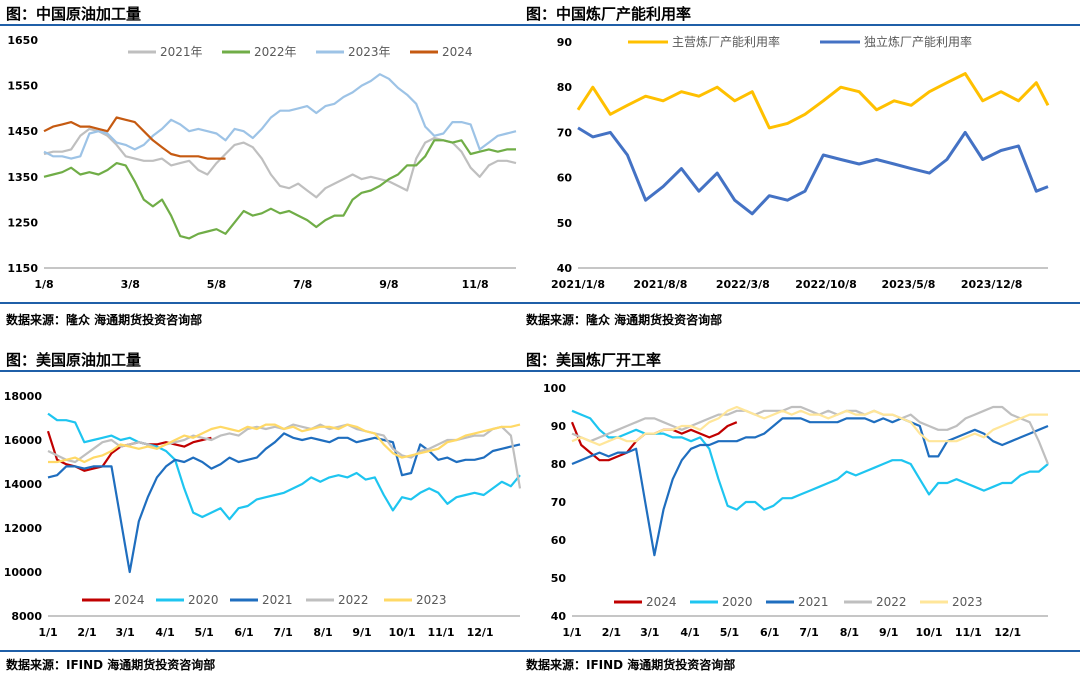 This screenshot has height=677, width=1080. I want to click on y-tick-label: 1650, so click(22, 40).